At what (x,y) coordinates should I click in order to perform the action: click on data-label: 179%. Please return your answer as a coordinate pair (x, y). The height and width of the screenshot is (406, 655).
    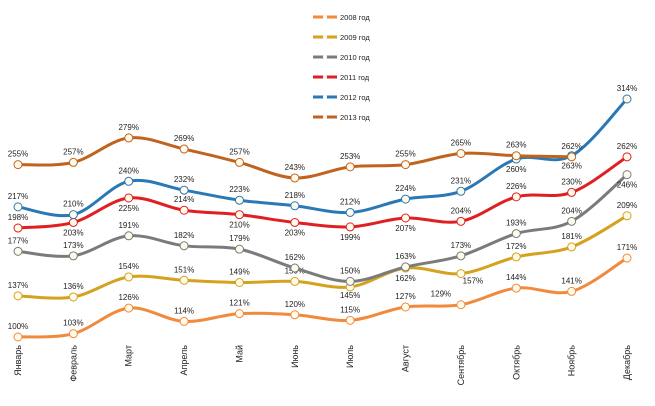
    Looking at the image, I should click on (239, 238).